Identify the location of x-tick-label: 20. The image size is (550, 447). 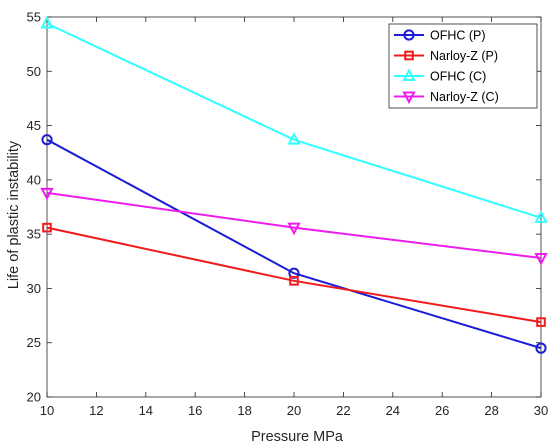
(294, 410).